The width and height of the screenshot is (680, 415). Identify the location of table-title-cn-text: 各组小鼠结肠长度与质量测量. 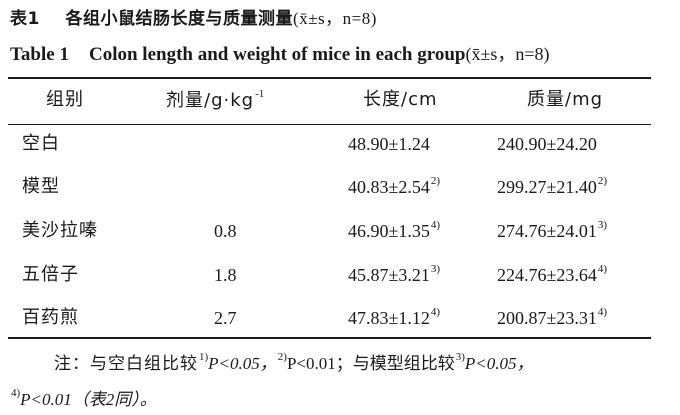
(179, 19).